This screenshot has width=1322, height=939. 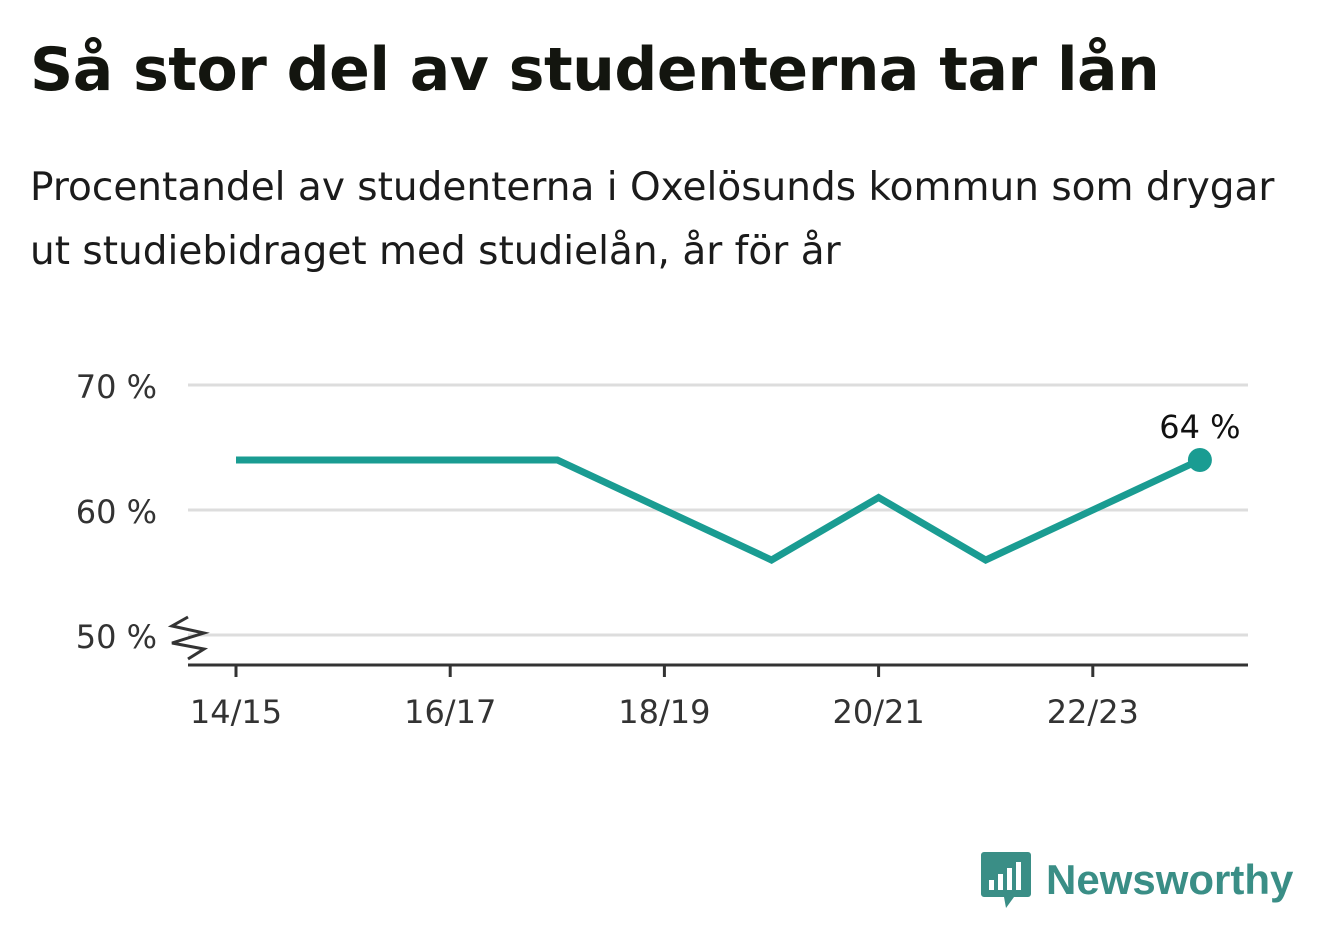 I want to click on x-axis, so click(x=707, y=641).